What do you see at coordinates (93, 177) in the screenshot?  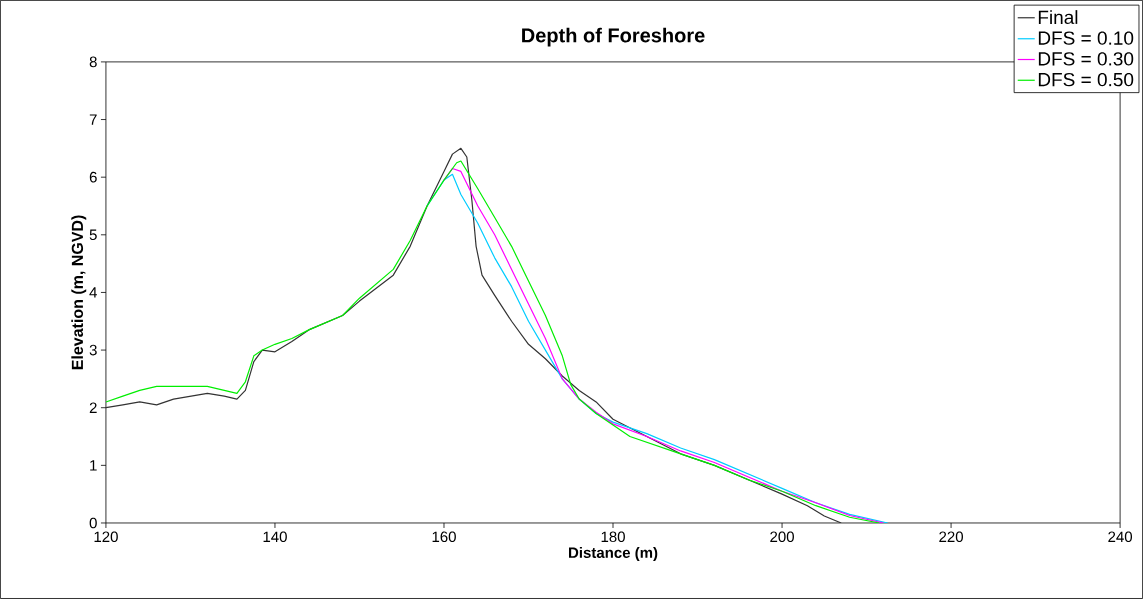 I see `y-tick-label: 6` at bounding box center [93, 177].